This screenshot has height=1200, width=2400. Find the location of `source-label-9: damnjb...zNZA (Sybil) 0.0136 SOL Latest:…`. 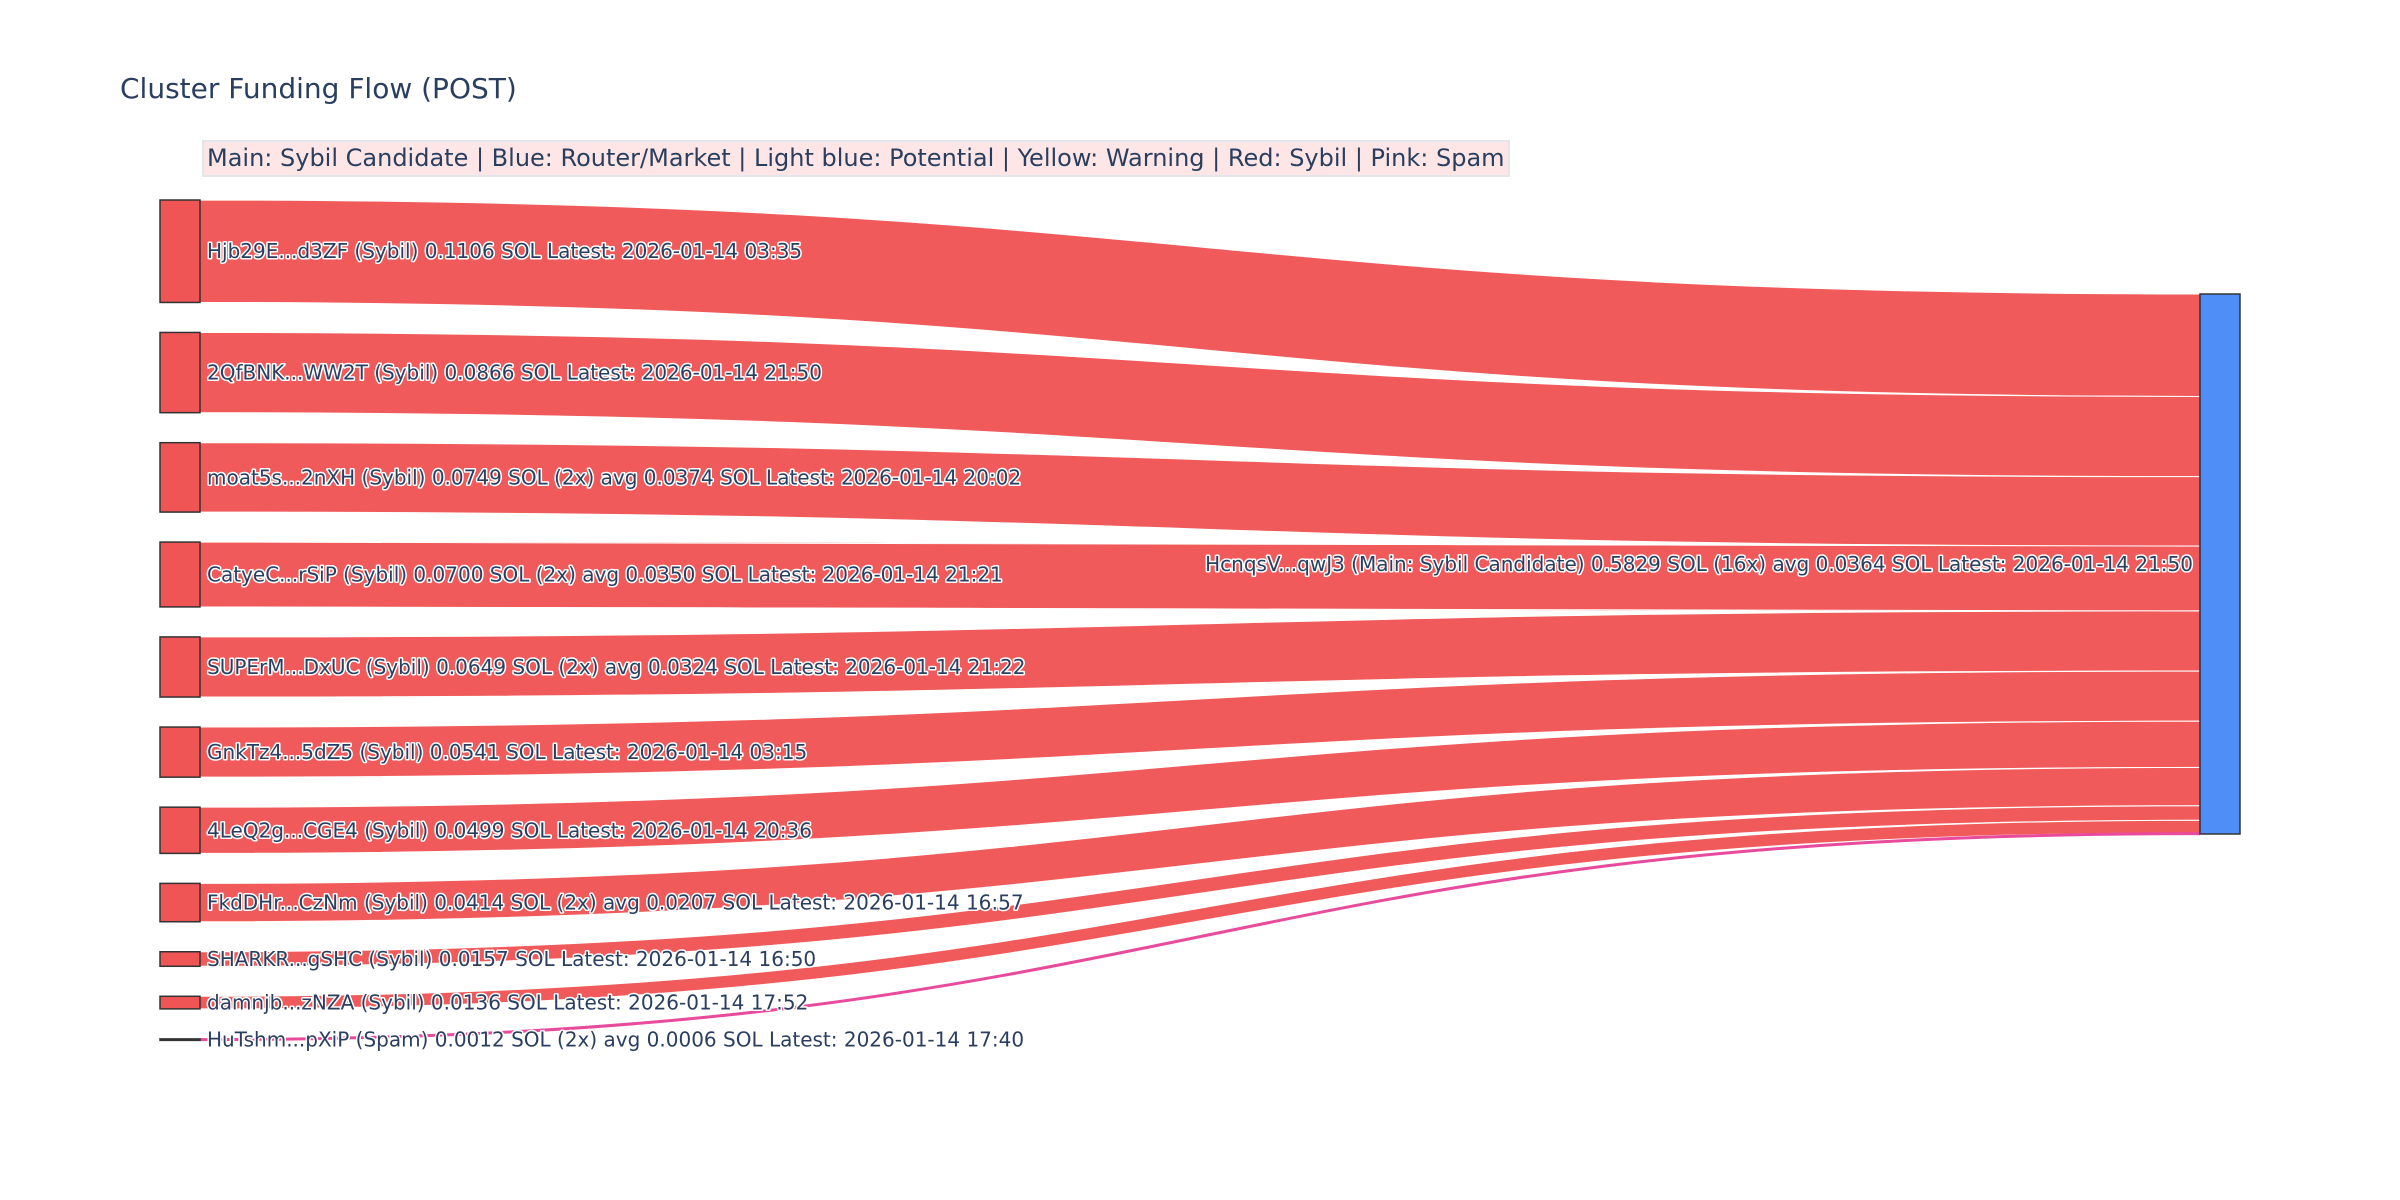

source-label-9: damnjb...zNZA (Sybil) 0.0136 SOL Latest:… is located at coordinates (507, 1003).